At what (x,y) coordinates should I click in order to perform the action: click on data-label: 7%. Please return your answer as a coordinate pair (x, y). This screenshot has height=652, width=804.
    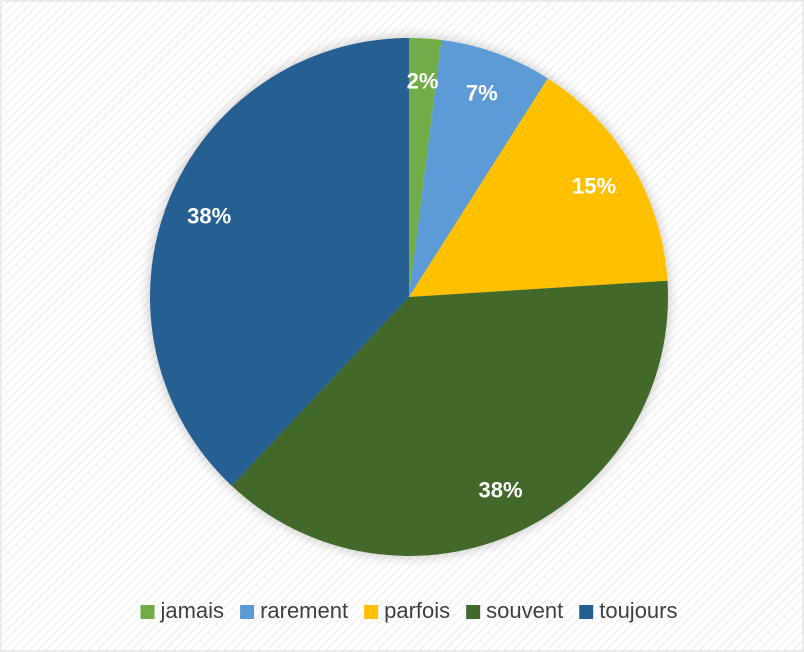
    Looking at the image, I should click on (482, 93).